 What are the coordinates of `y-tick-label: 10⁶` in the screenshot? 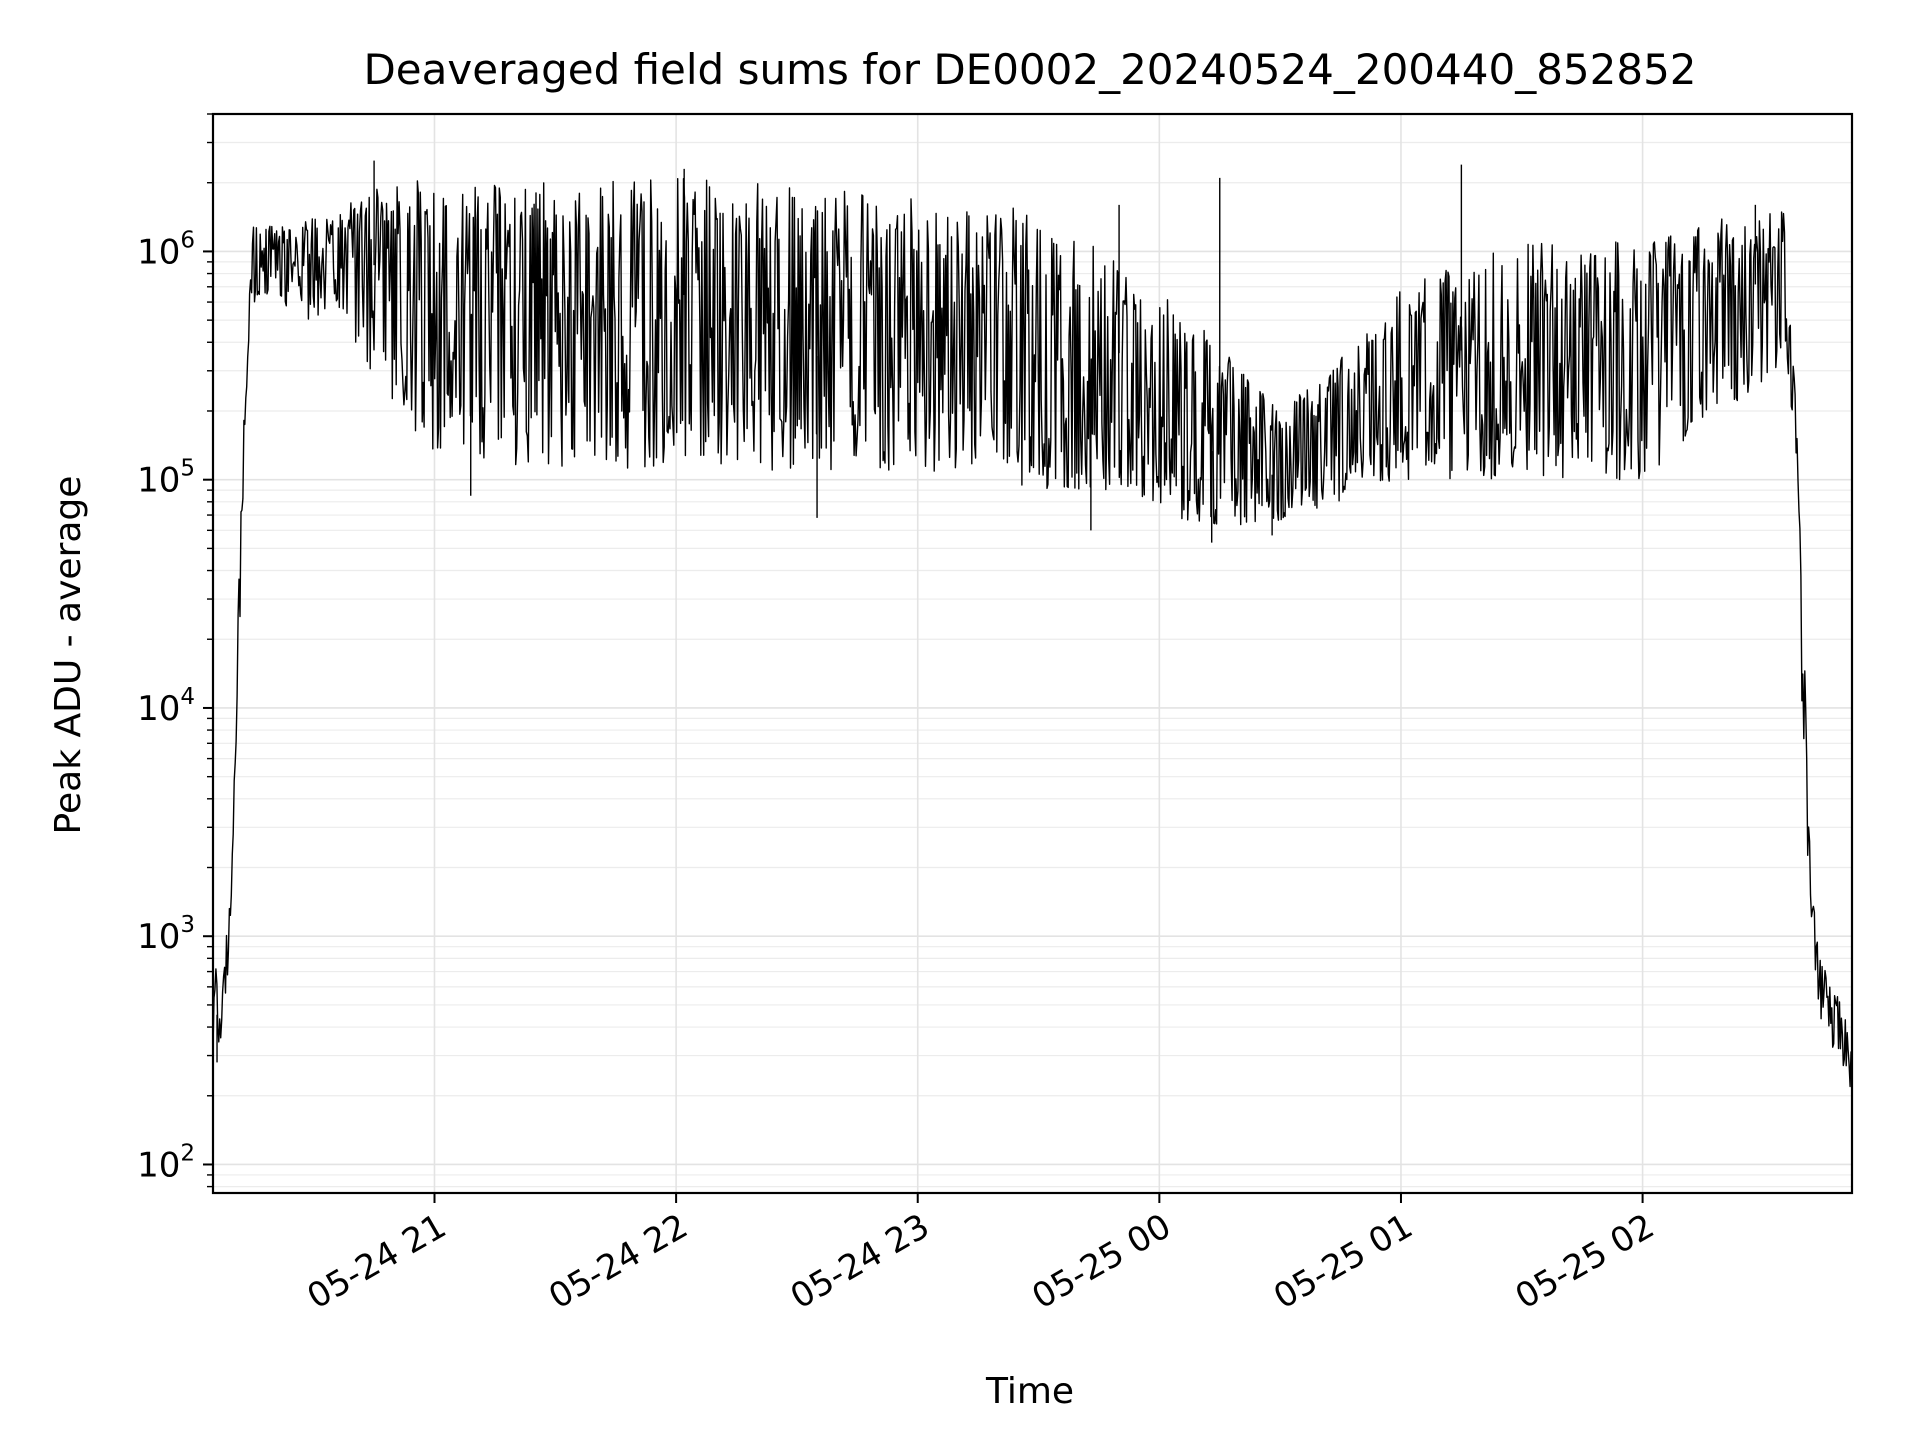 It's located at (166, 249).